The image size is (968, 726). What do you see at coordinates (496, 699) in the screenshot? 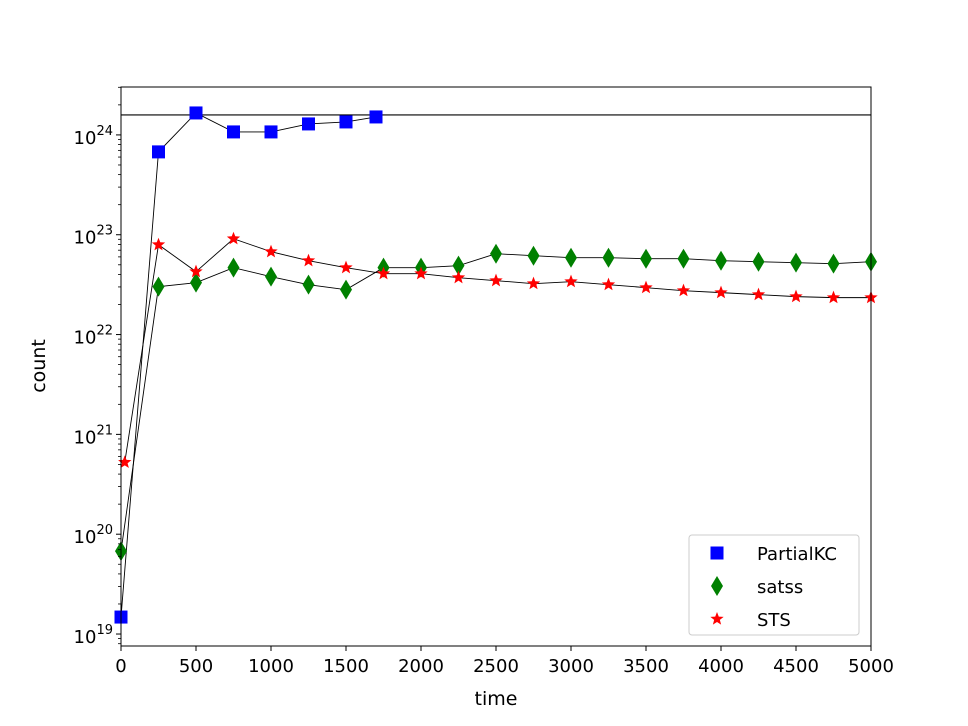
I see `x-axis-label: time` at bounding box center [496, 699].